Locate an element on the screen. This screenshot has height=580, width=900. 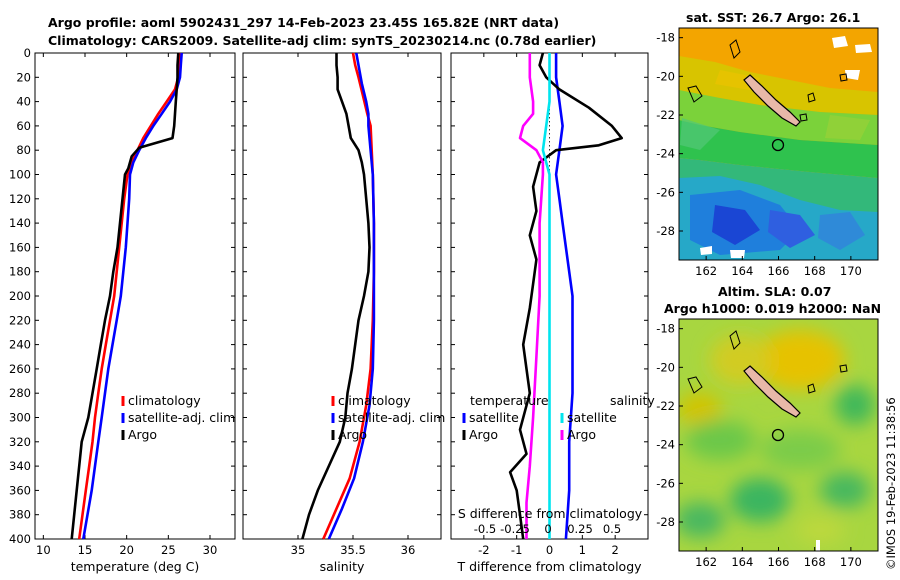
diff-xtick-label: 0 is located at coordinates (549, 550).